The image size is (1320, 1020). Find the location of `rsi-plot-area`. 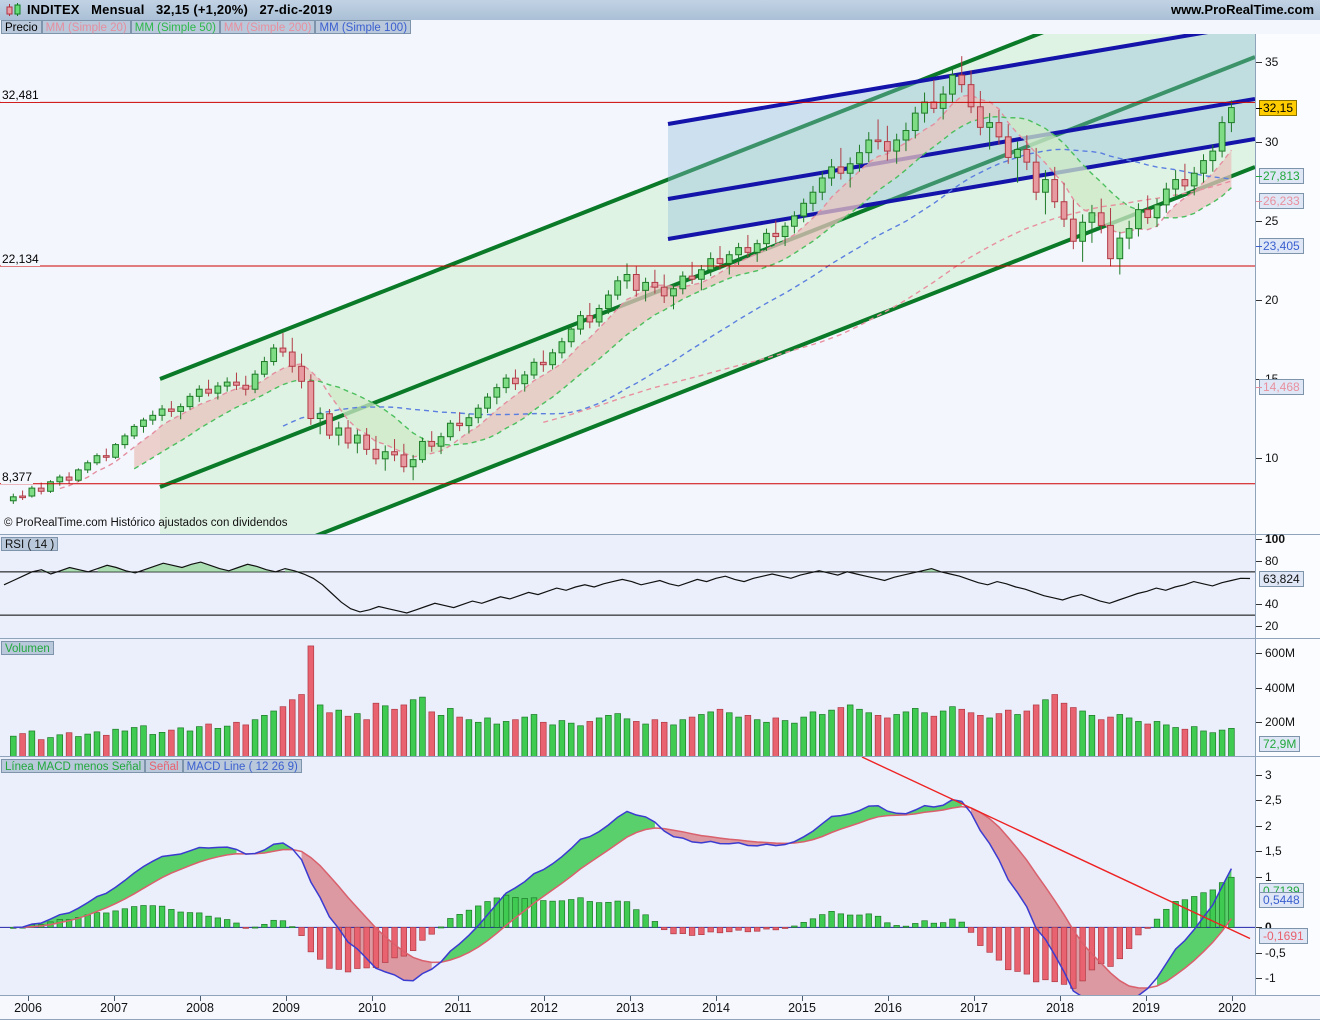

rsi-plot-area is located at coordinates (627, 587).